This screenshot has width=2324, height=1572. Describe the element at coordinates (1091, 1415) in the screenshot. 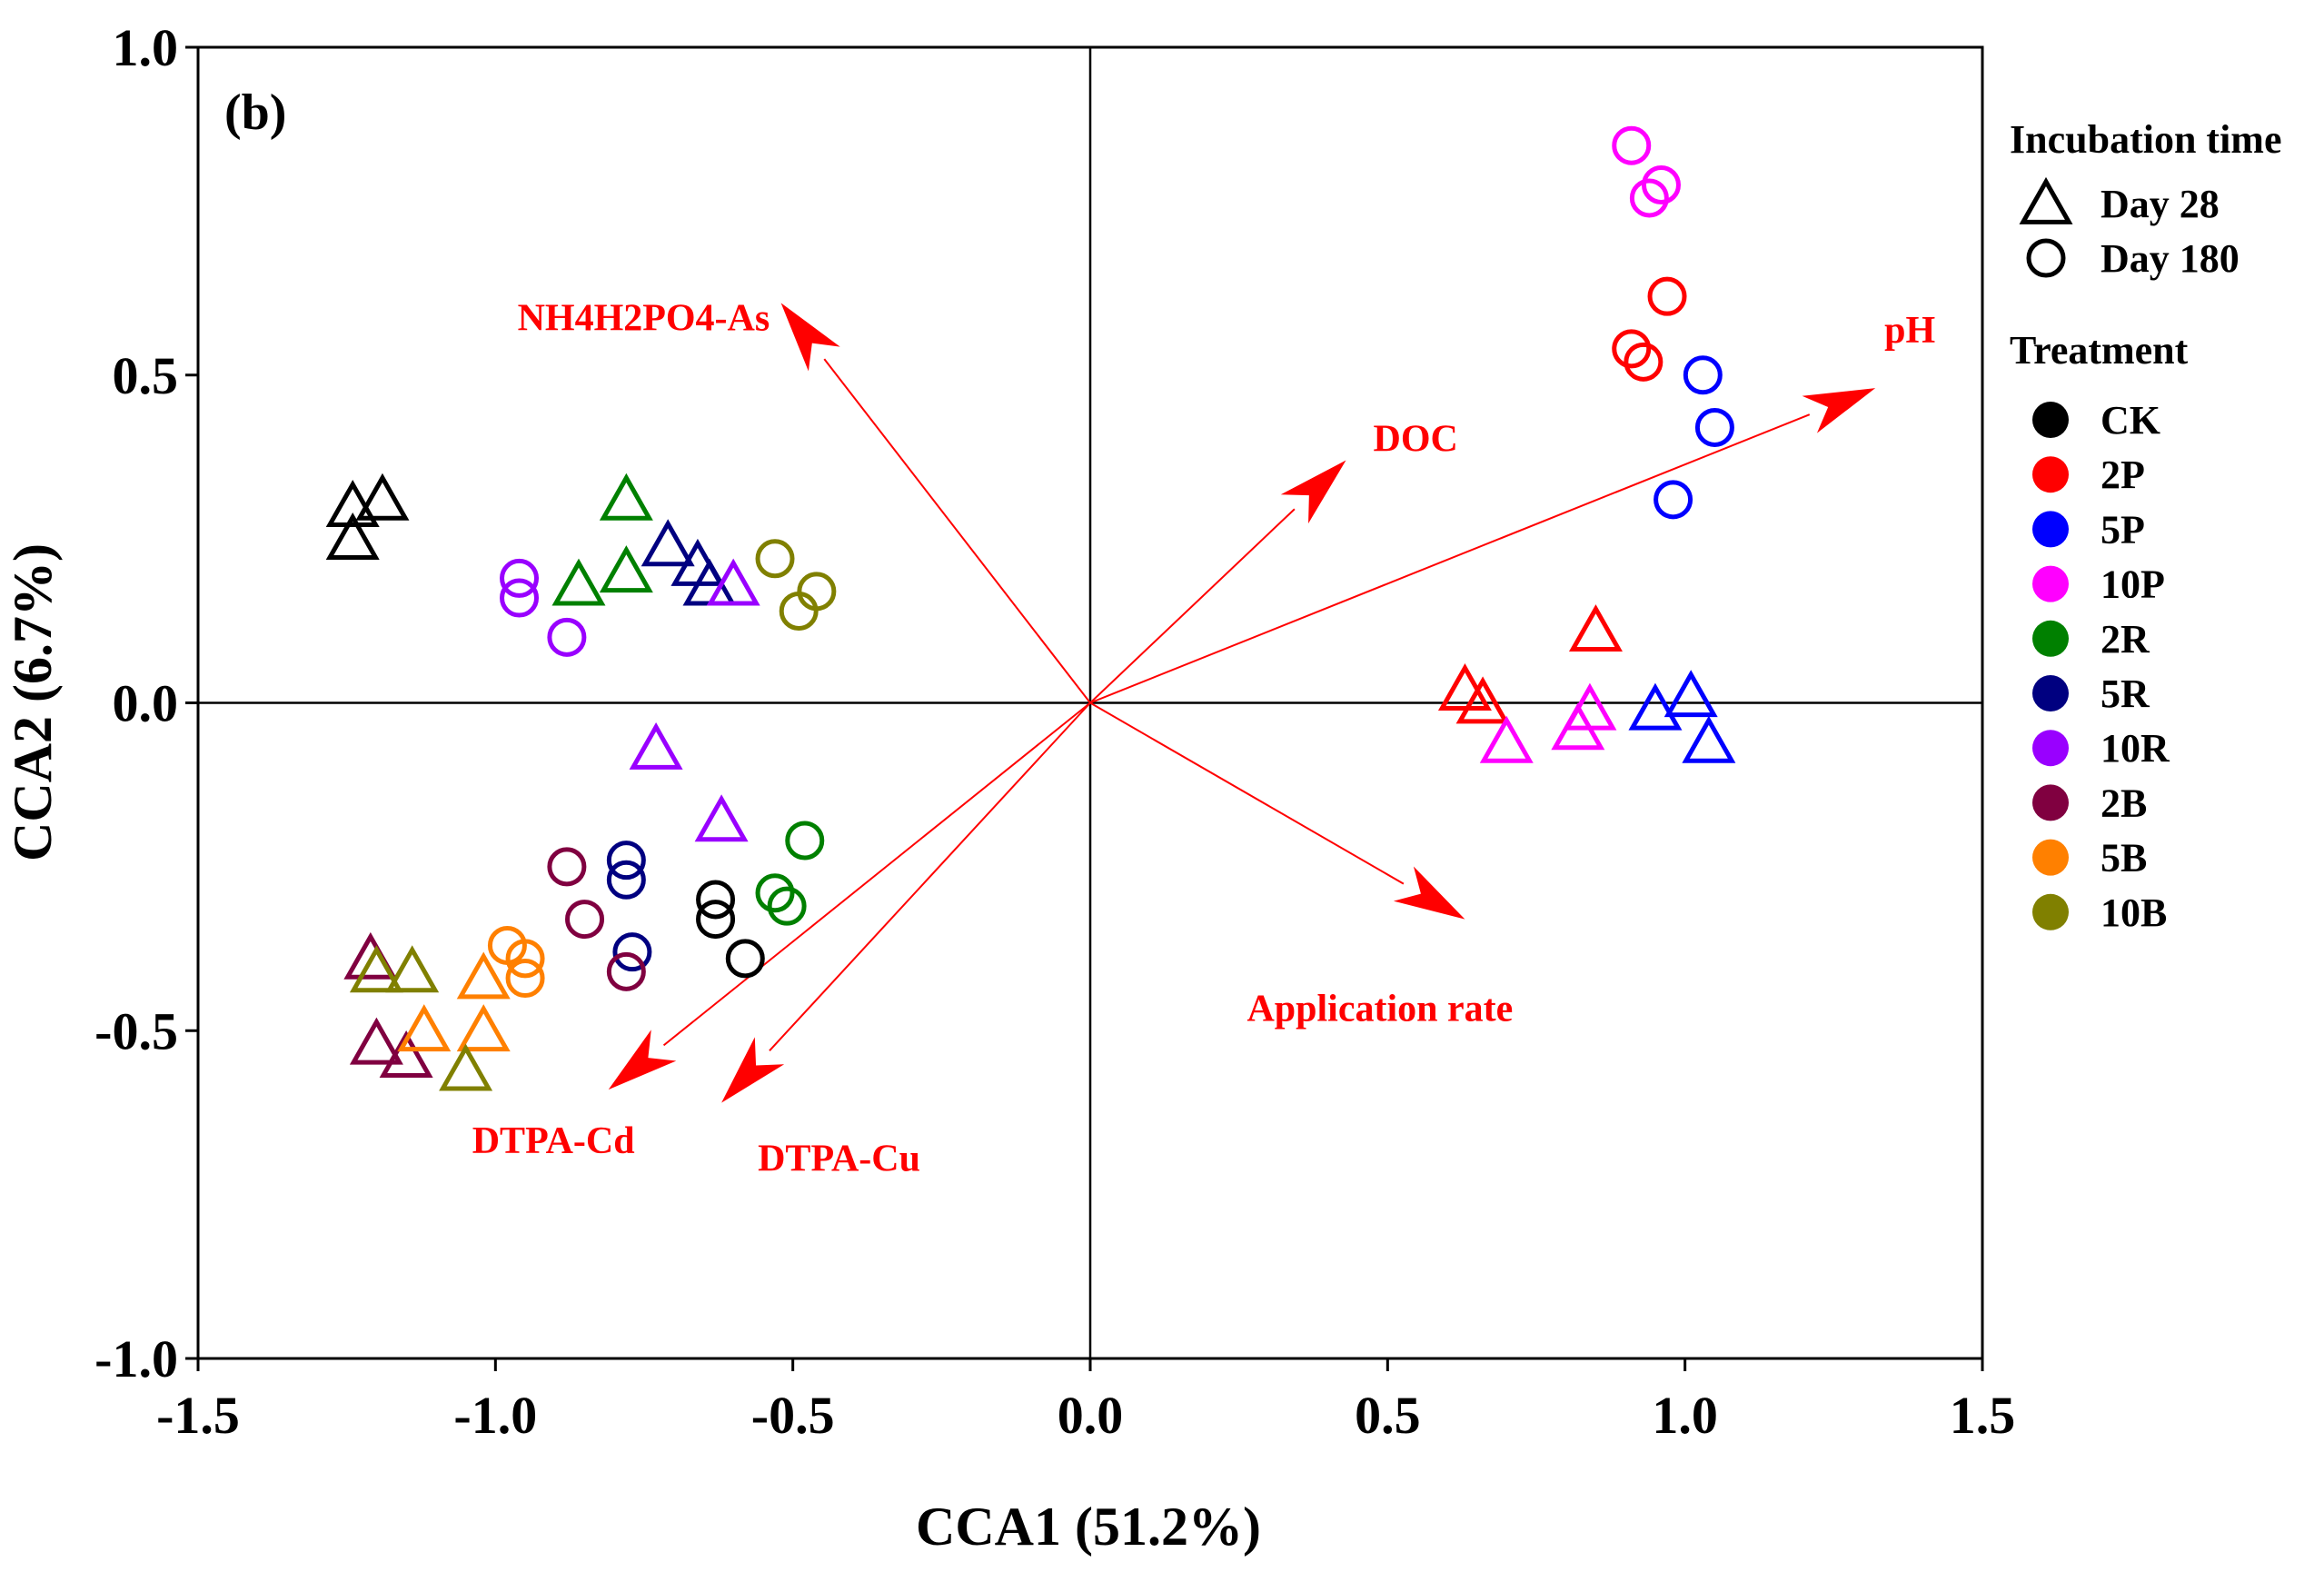

I see `x-tick-label: 0.0` at that location.